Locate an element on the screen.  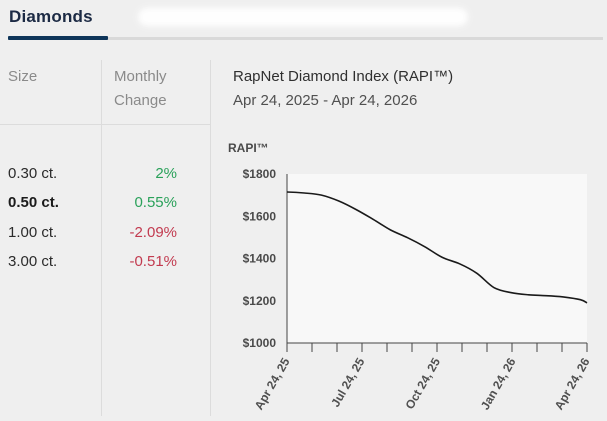
rapi-series-line is located at coordinates (437, 247).